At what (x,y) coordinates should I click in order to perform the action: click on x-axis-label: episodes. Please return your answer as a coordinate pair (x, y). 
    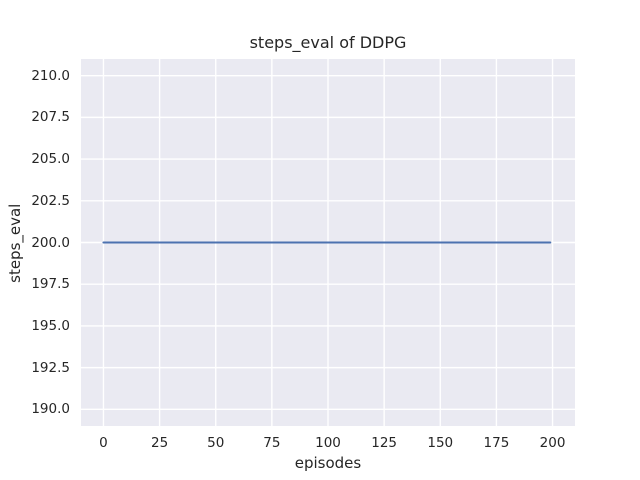
    Looking at the image, I should click on (328, 463).